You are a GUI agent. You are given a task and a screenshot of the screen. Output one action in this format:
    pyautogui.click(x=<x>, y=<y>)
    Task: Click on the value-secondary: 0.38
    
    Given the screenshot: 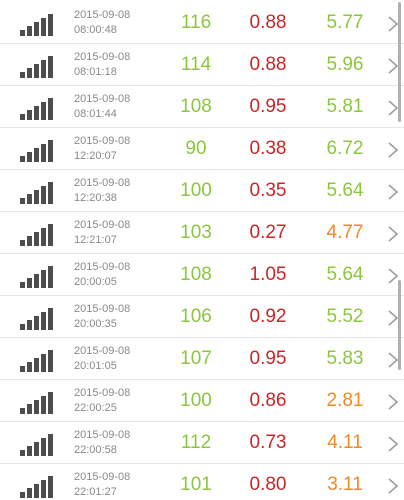 What is the action you would take?
    pyautogui.click(x=268, y=148)
    